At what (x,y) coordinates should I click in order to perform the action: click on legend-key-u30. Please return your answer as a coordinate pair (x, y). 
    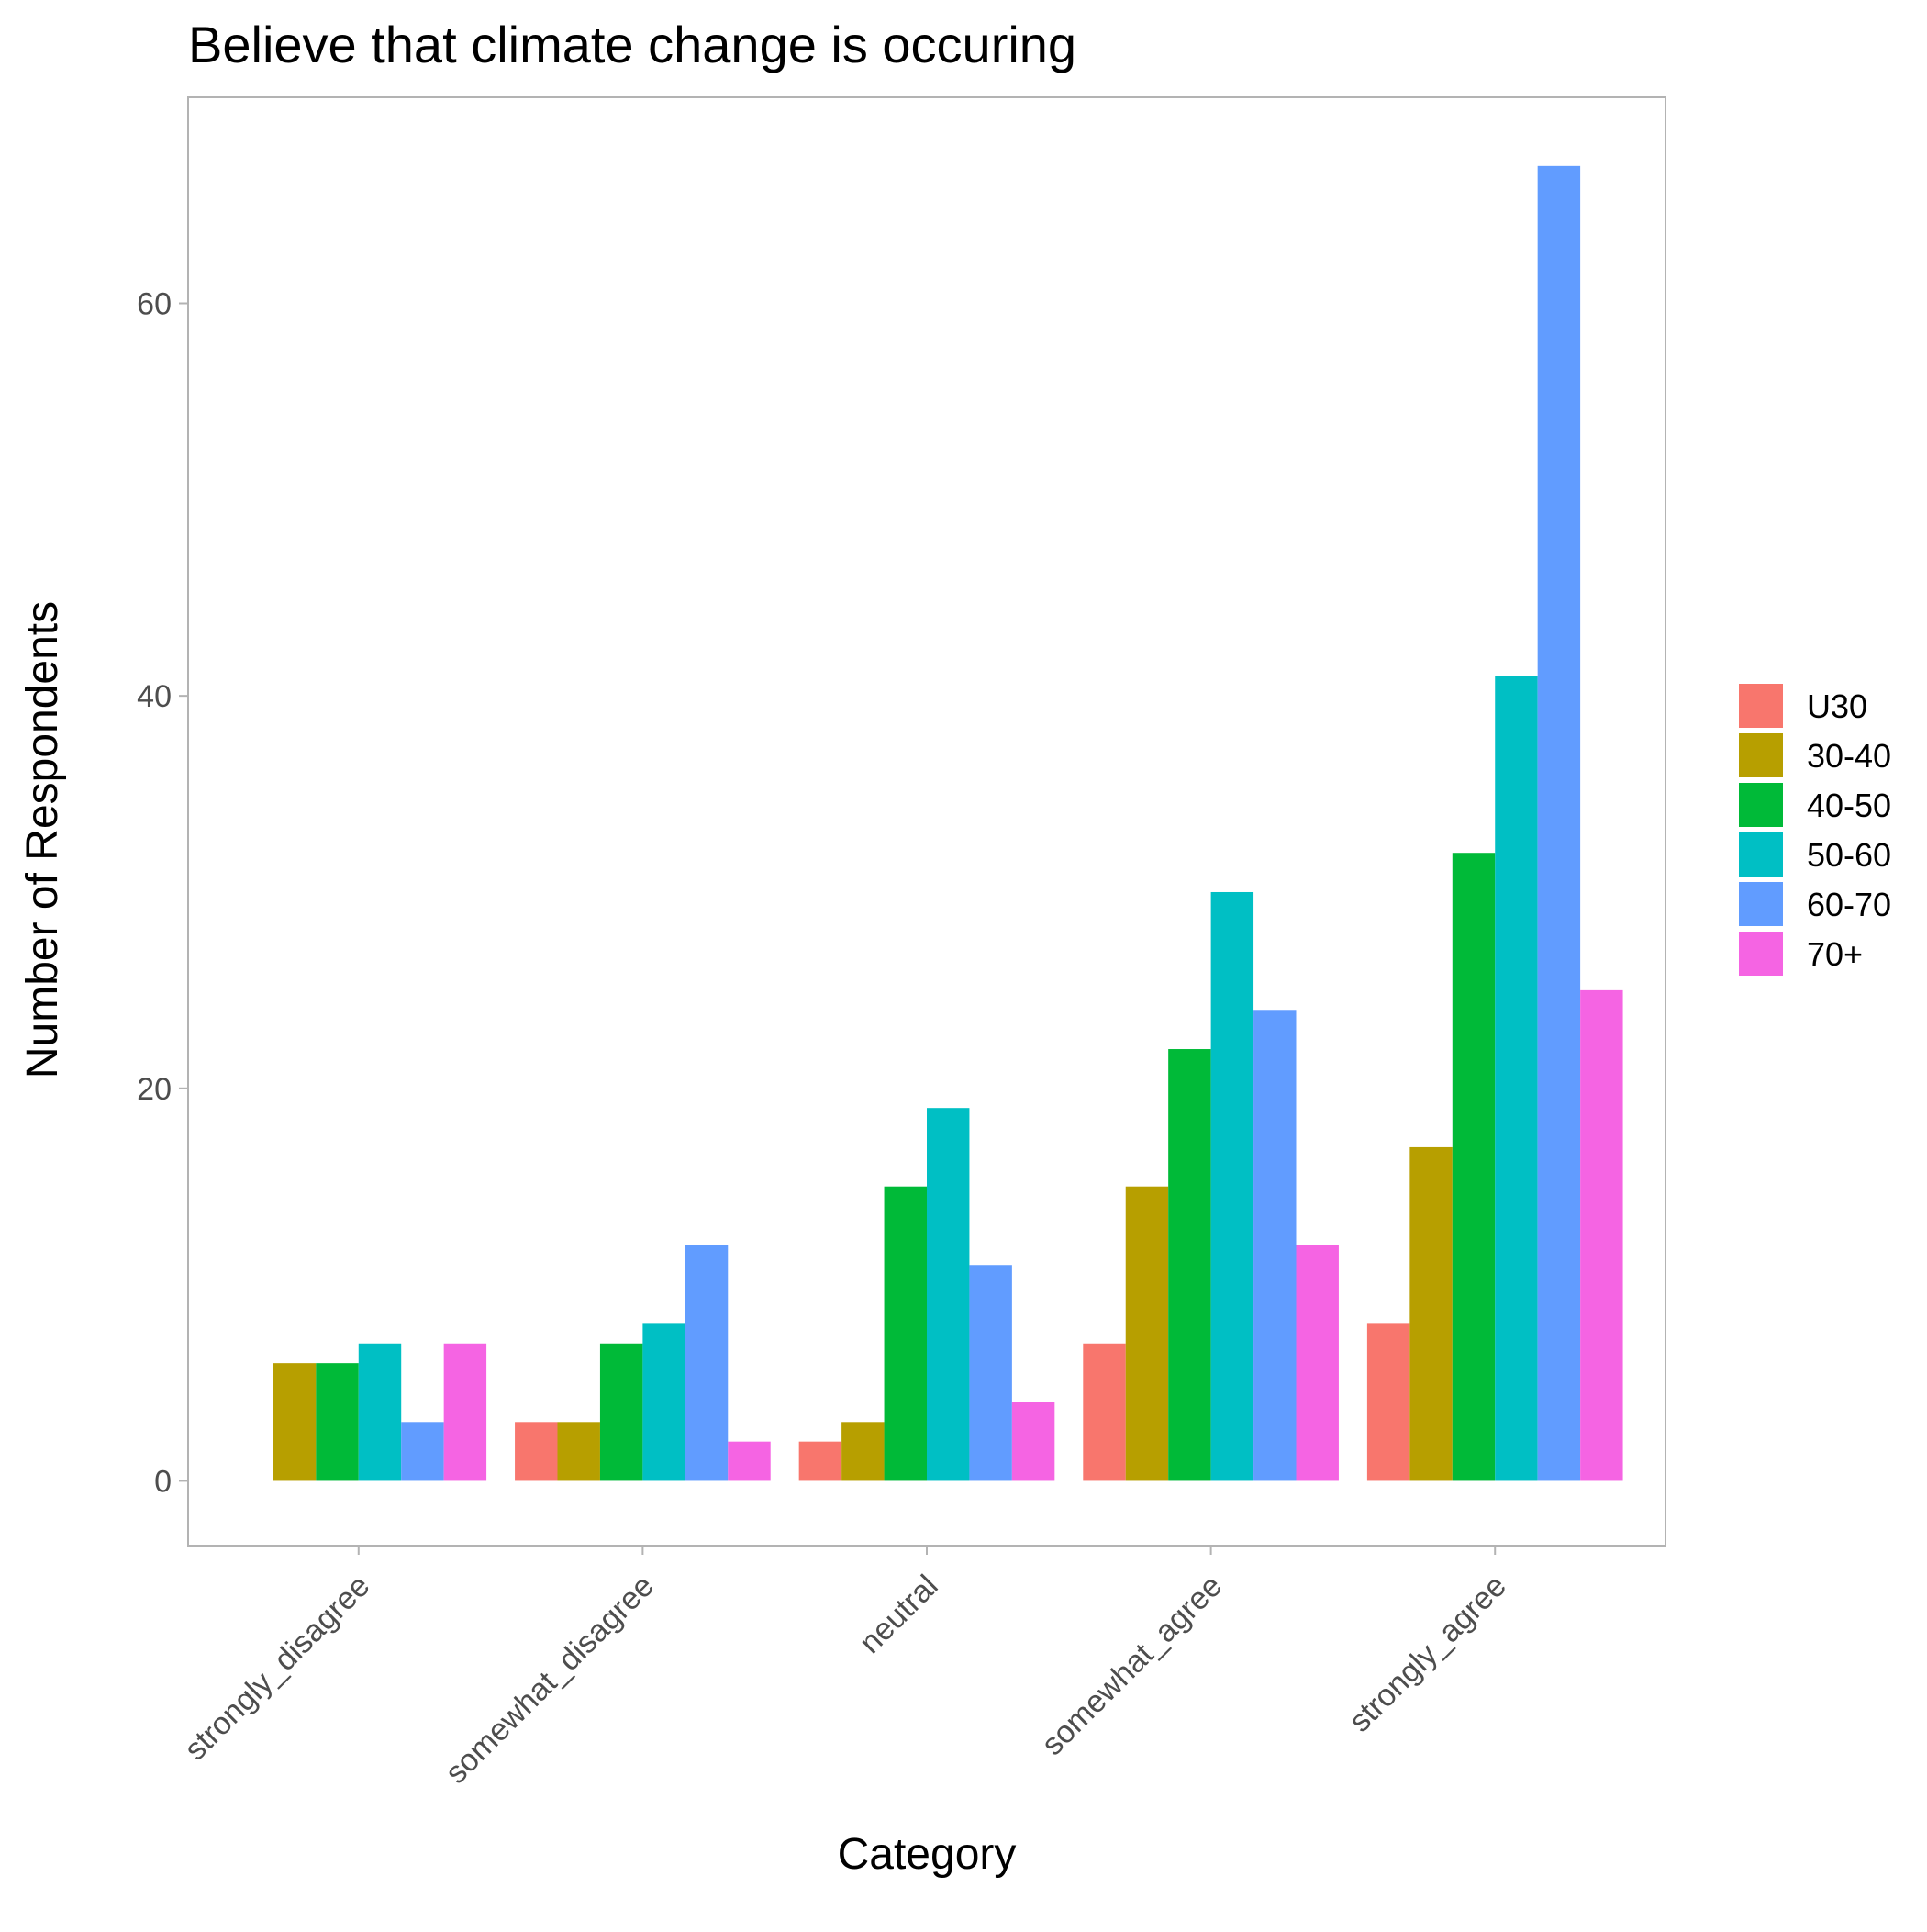
    Looking at the image, I should click on (1761, 706).